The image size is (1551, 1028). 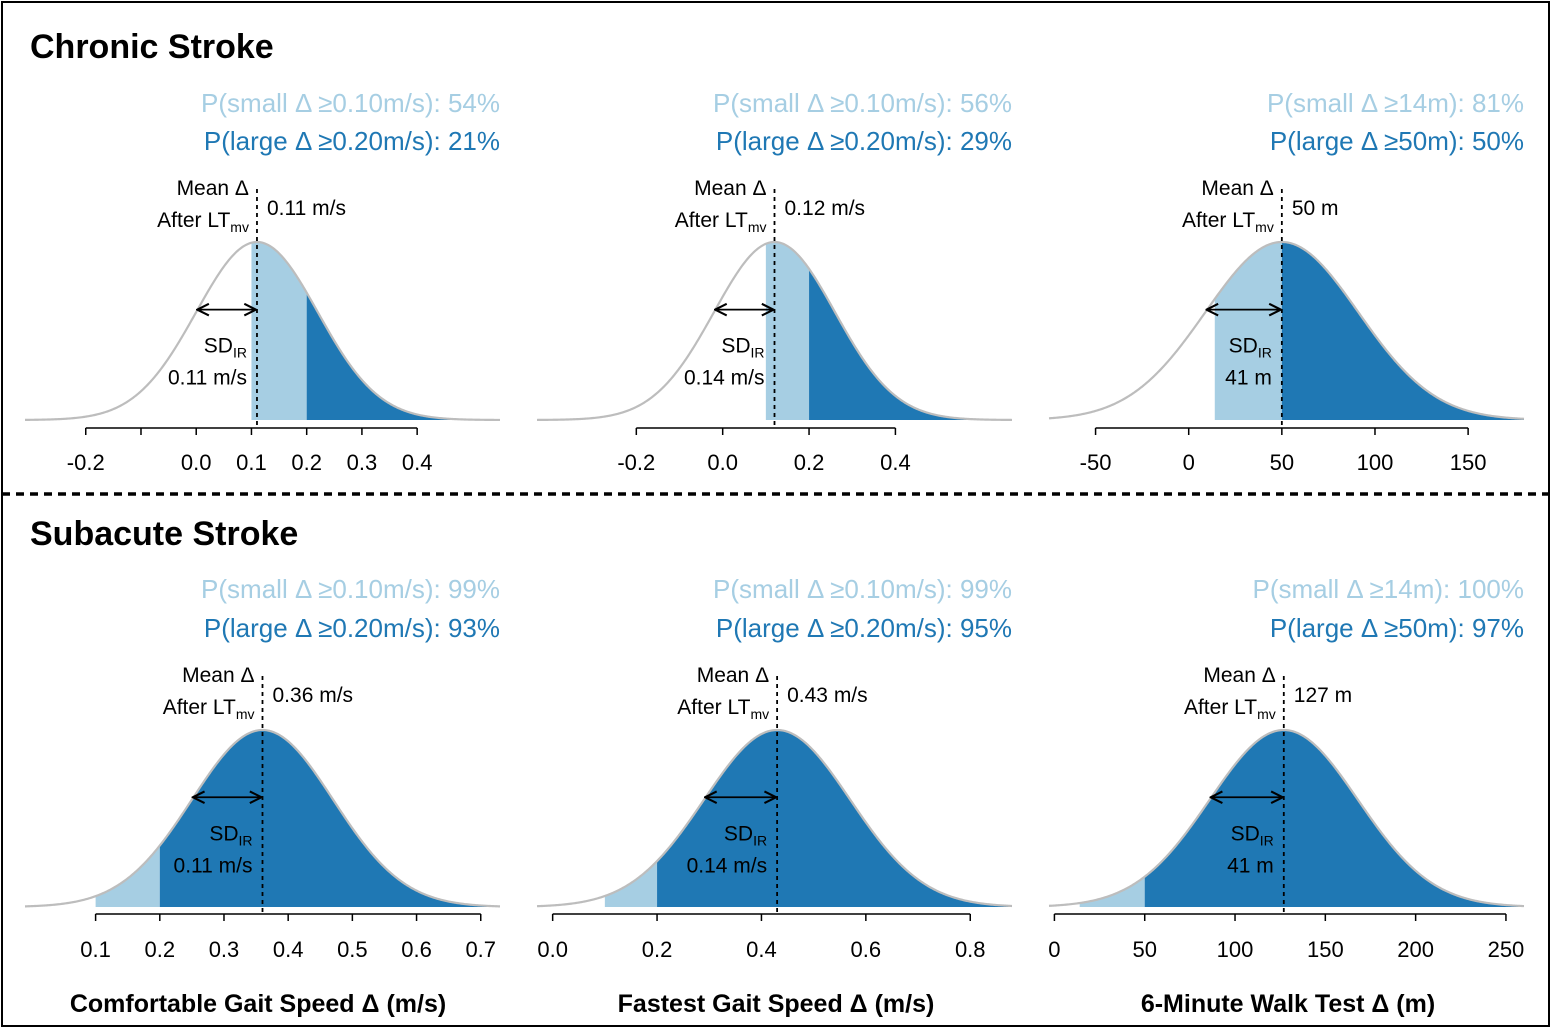 What do you see at coordinates (1397, 628) in the screenshot?
I see `p-large-label: P(large Δ ≥50m): 97%` at bounding box center [1397, 628].